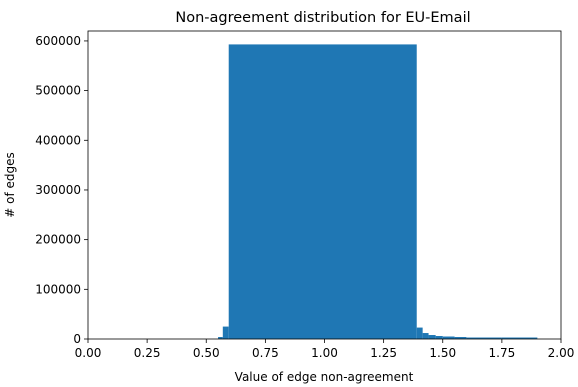 The image size is (578, 387). What do you see at coordinates (10, 185) in the screenshot?
I see `y-axis-label: # of edges` at bounding box center [10, 185].